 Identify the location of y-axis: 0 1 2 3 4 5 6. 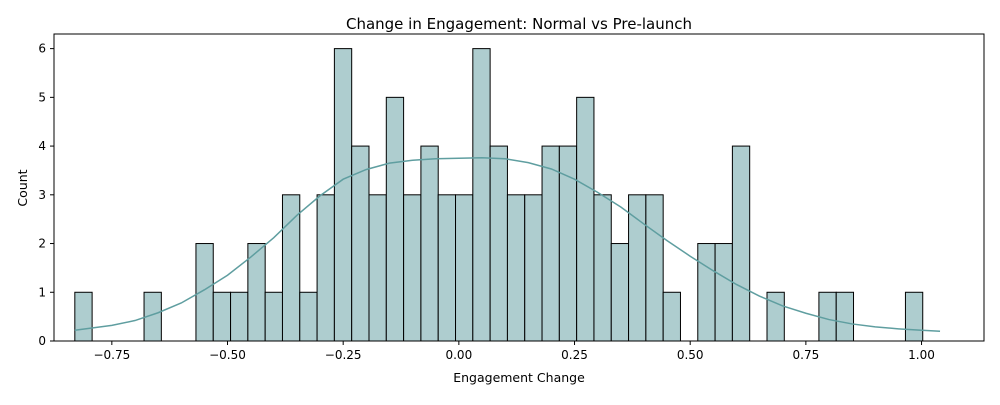
(46, 195).